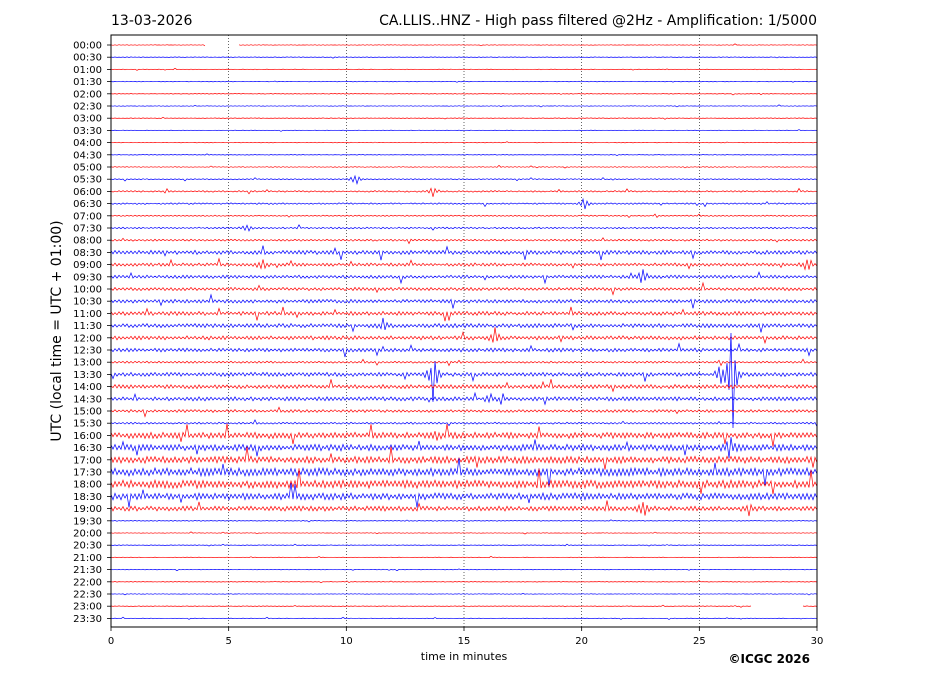 The width and height of the screenshot is (927, 696). What do you see at coordinates (87, 338) in the screenshot?
I see `y-tick-label: 12:00` at bounding box center [87, 338].